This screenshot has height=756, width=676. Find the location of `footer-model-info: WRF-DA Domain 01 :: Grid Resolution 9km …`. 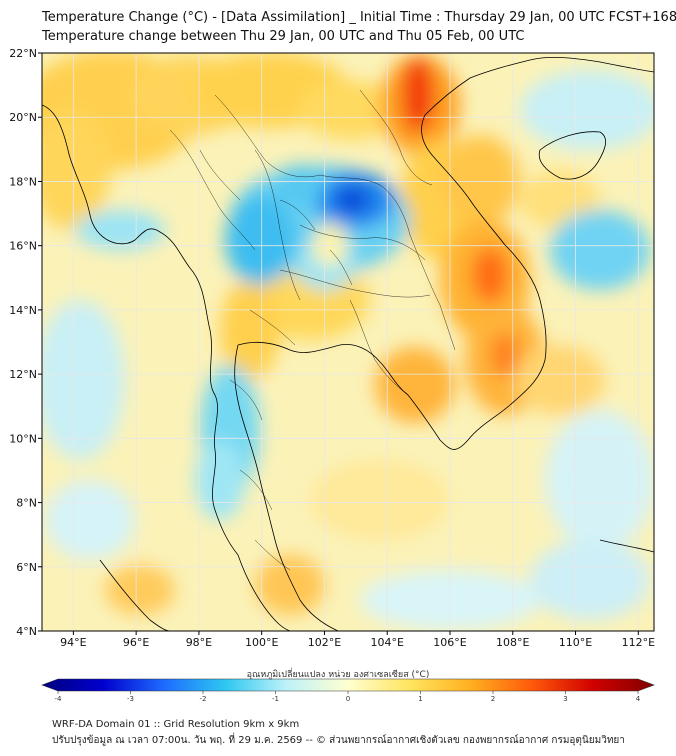

footer-model-info: WRF-DA Domain 01 :: Grid Resolution 9km … is located at coordinates (176, 724).